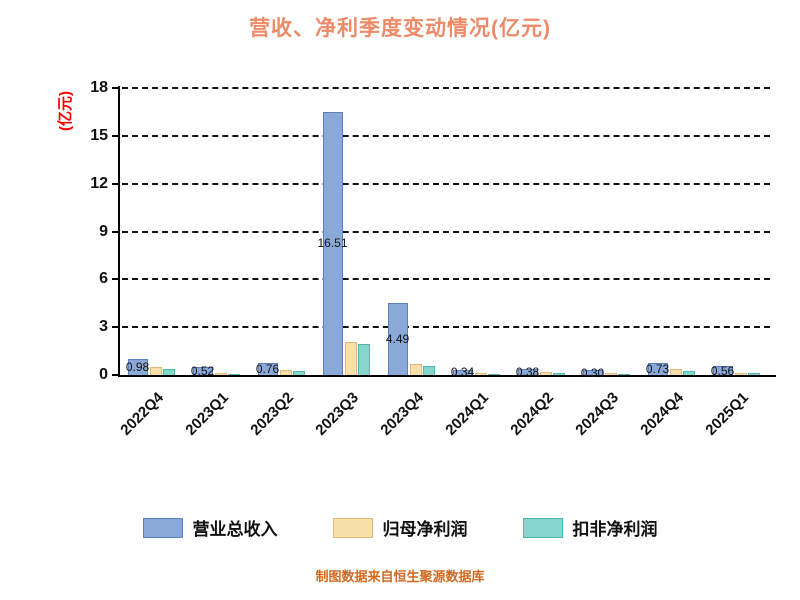 Image resolution: width=800 pixels, height=600 pixels. Describe the element at coordinates (103, 279) in the screenshot. I see `y-tick-label: 6` at that location.